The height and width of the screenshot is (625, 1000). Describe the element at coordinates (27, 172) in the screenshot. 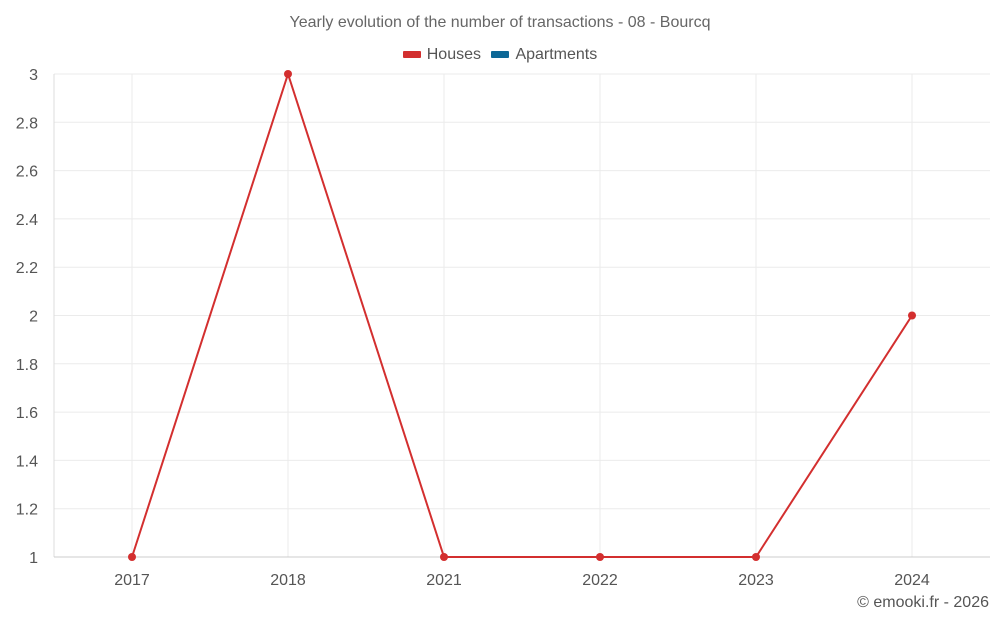

I see `y-tick-label: 2.6` at that location.